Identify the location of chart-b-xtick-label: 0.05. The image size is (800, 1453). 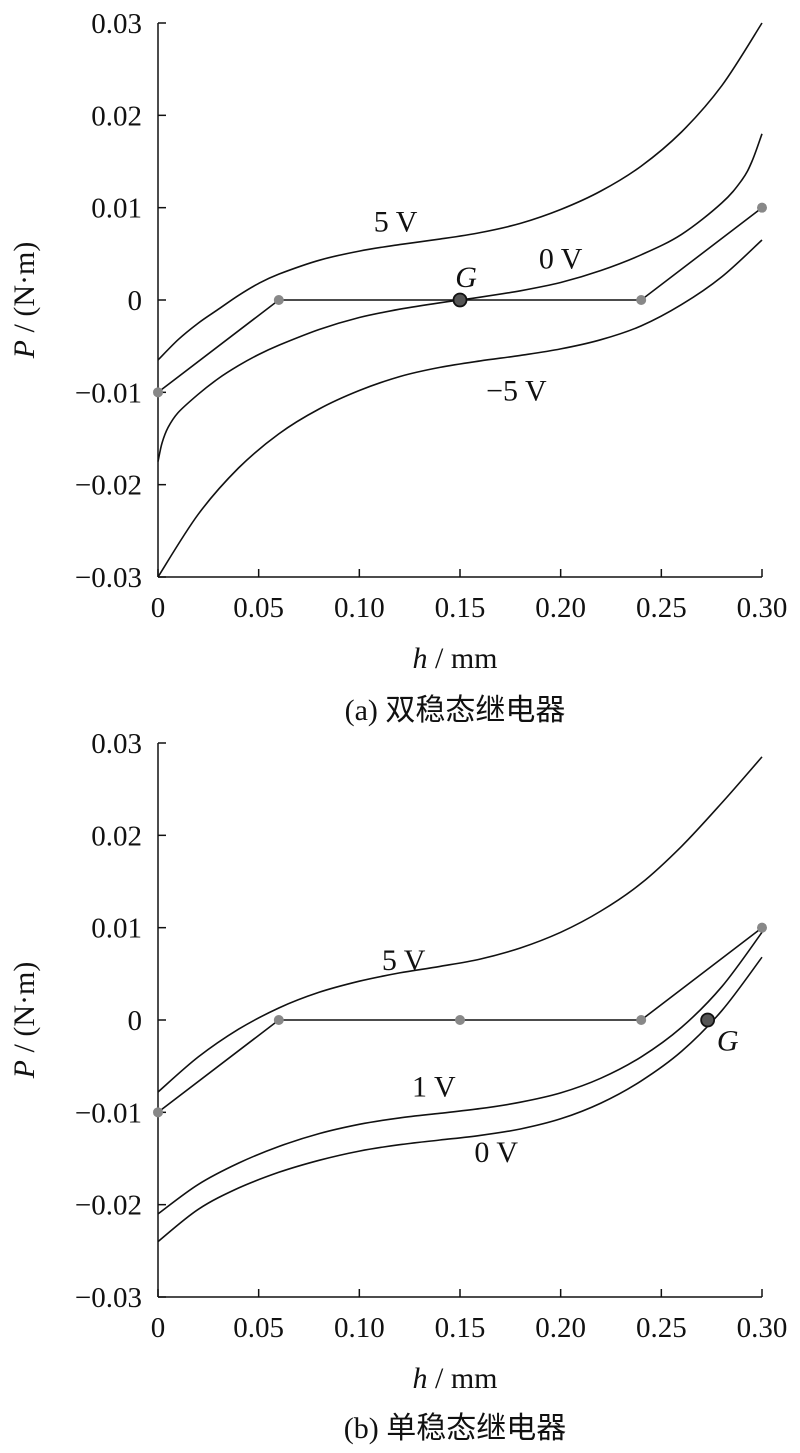
(258, 1328).